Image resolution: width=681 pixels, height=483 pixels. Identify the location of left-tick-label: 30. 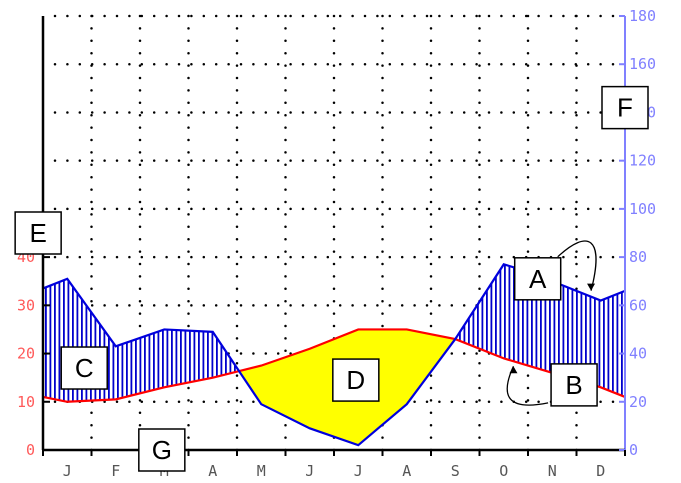
(26, 305).